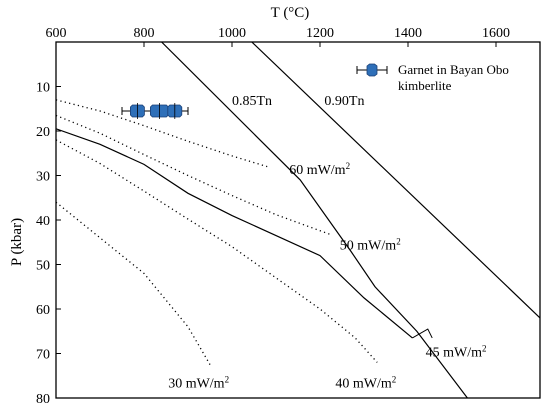  I want to click on x-tick-label: 1400, so click(408, 33).